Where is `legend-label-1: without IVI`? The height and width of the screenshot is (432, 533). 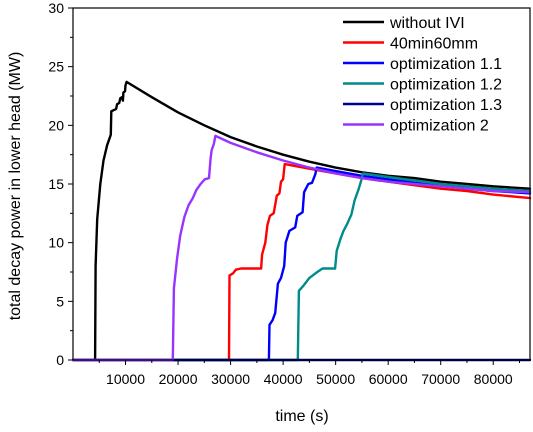
legend-label-1: without IVI is located at coordinates (427, 23).